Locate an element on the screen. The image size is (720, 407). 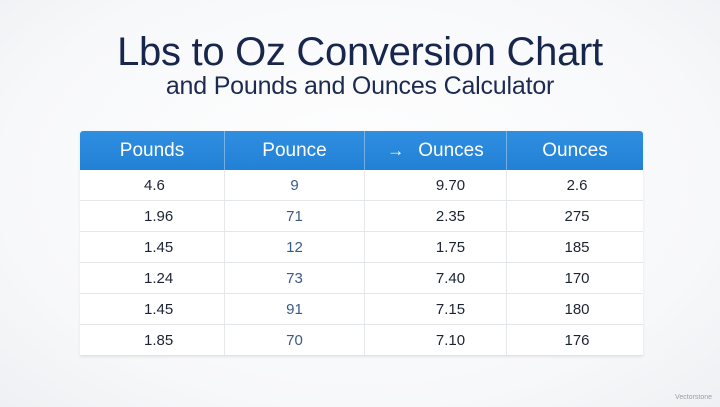
cell-ounces-1: 7.40 is located at coordinates (436, 278).